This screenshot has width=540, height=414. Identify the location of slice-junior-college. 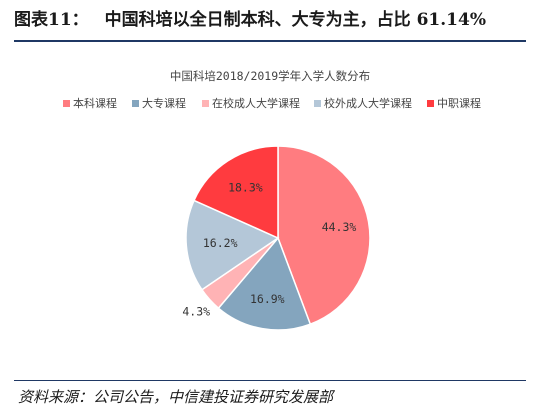
(264, 283).